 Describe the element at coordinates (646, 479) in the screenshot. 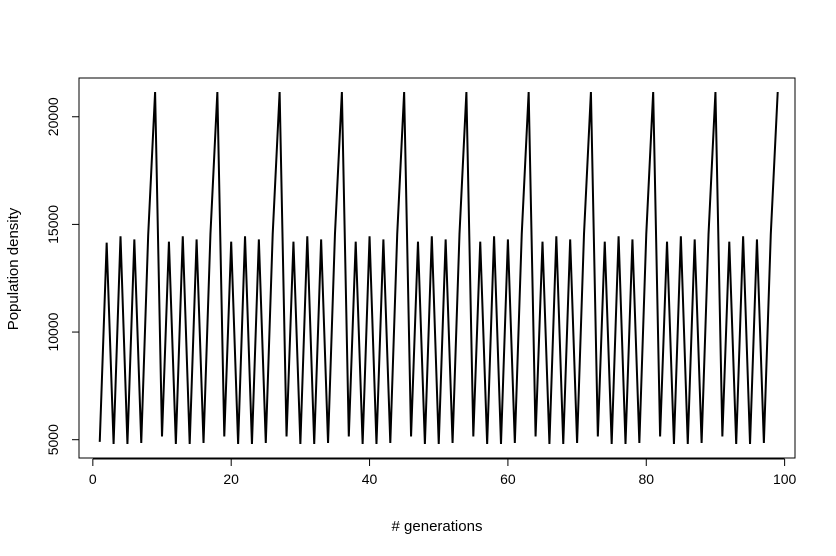

I see `x-tick-label: 80` at that location.